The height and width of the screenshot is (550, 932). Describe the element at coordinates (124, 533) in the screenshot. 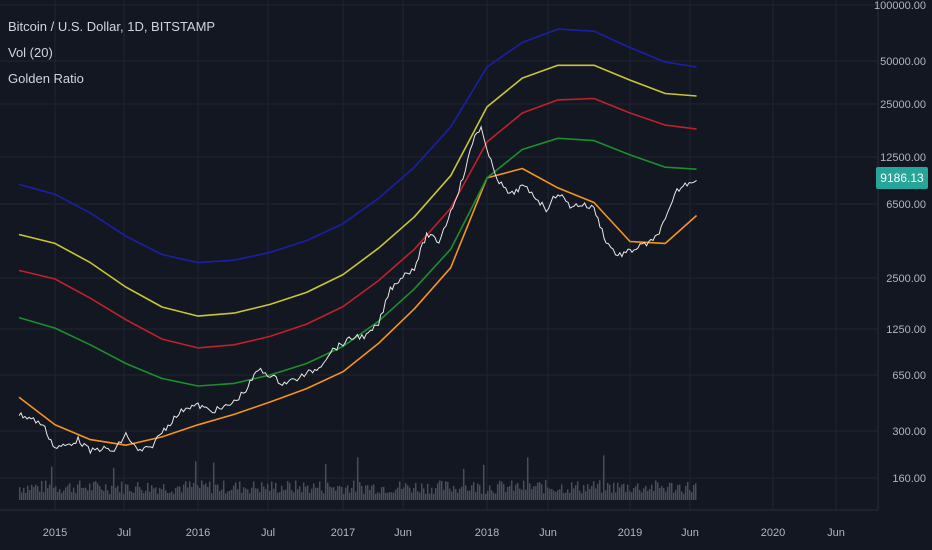

I see `time-tick-label: Jul` at that location.